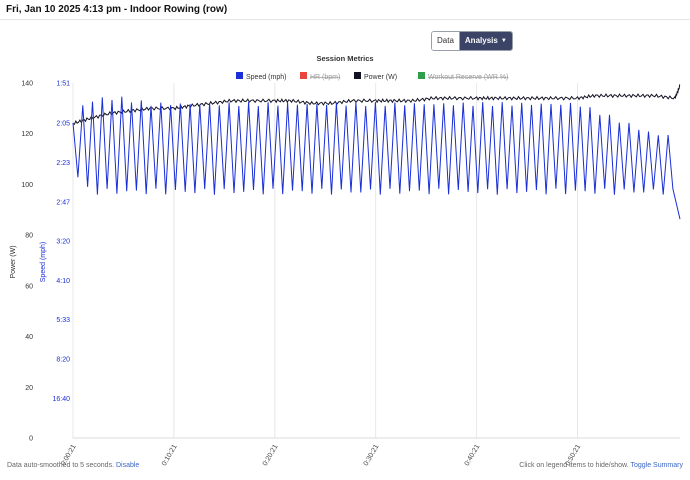 The height and width of the screenshot is (480, 690). I want to click on power-tick-label: 40, so click(29, 337).